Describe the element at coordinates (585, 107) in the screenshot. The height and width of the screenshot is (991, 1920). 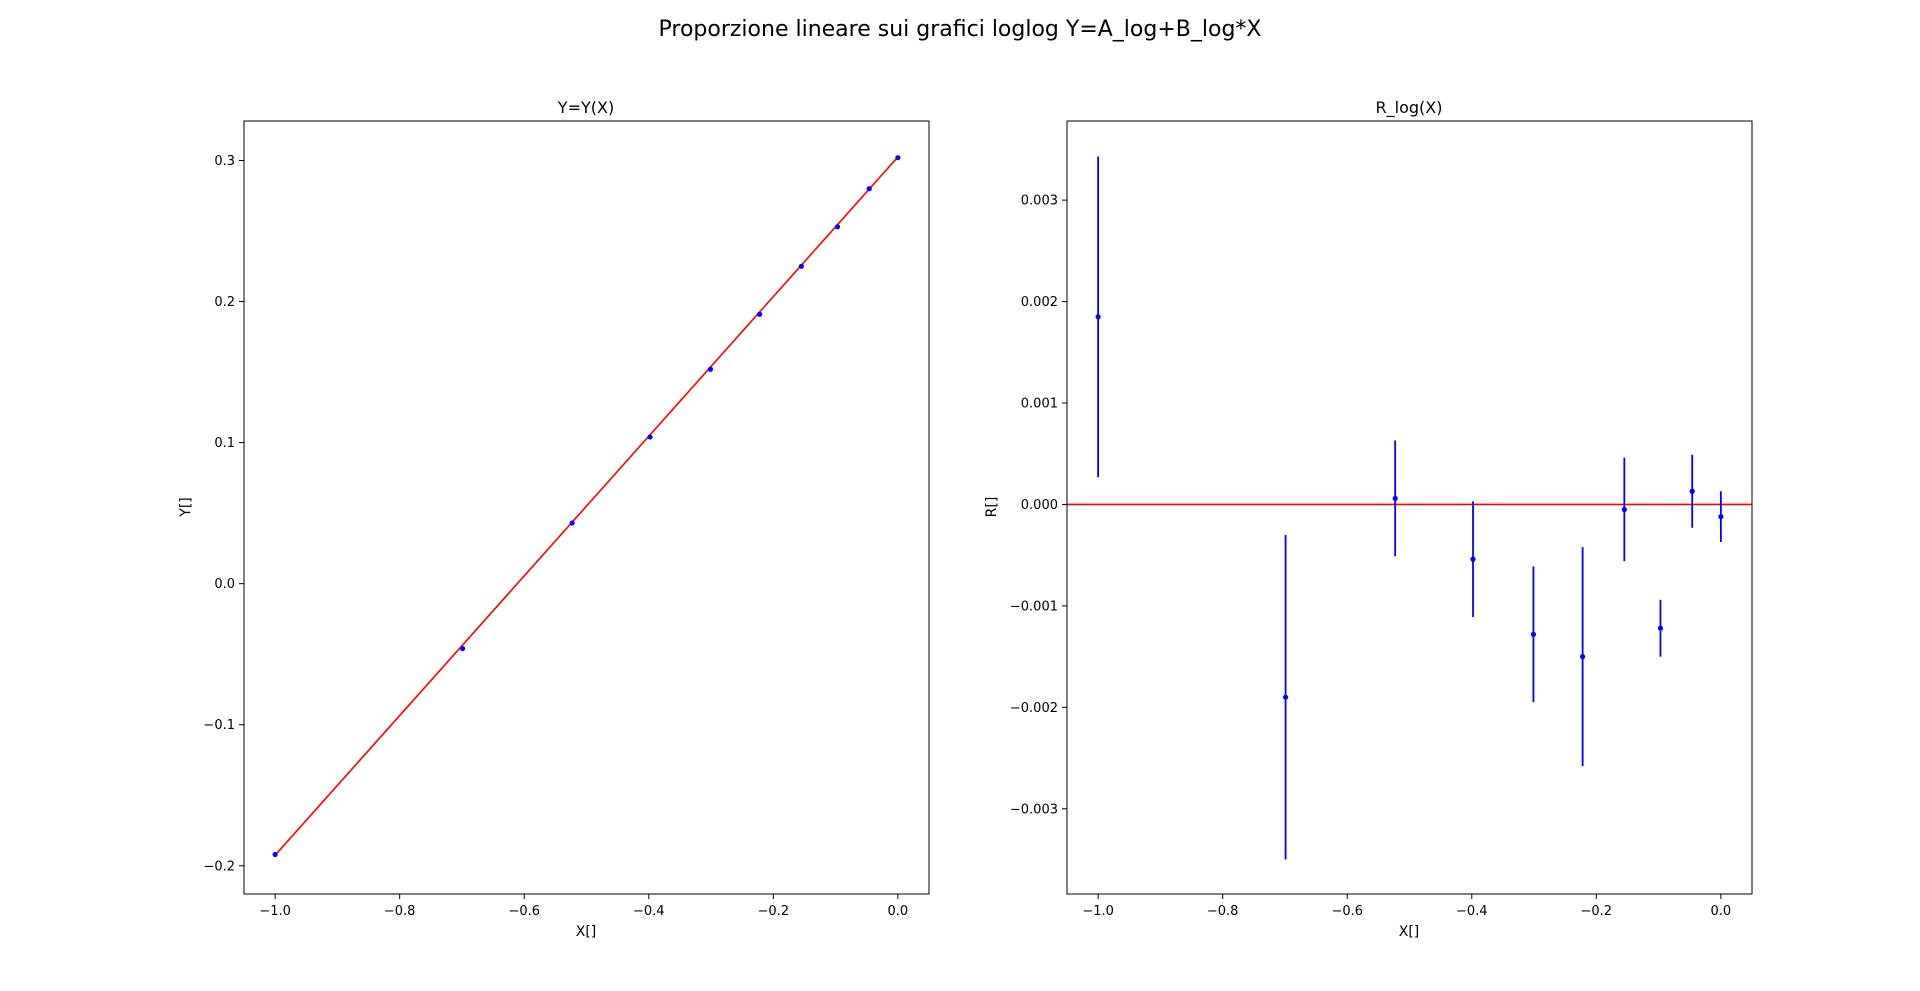
I see `left-plot-title: Y=Y(X)` at that location.